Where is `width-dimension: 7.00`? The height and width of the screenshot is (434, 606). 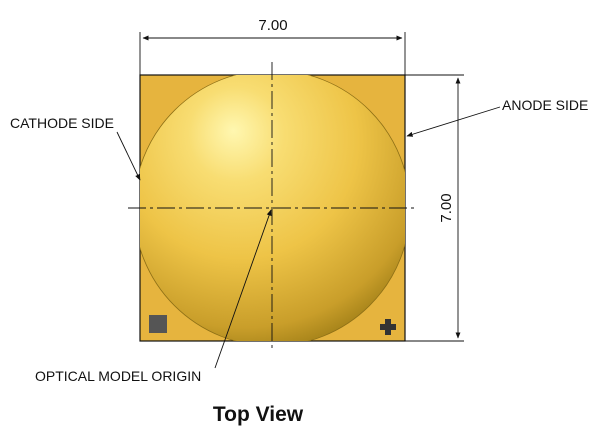 width-dimension: 7.00 is located at coordinates (272, 46).